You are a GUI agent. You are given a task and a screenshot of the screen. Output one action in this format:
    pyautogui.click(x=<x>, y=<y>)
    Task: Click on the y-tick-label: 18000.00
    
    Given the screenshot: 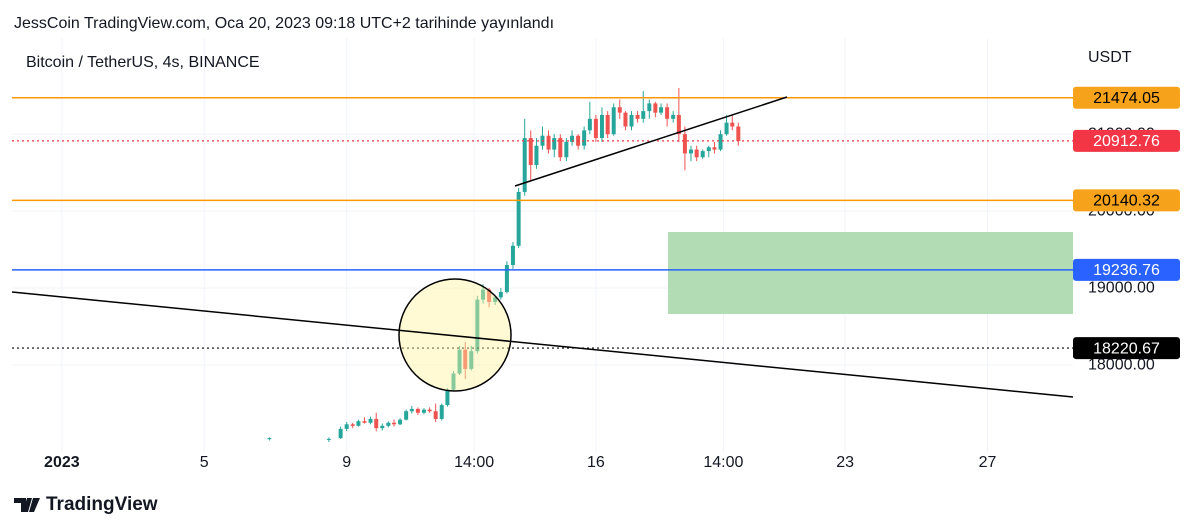 What is the action you would take?
    pyautogui.click(x=1121, y=364)
    